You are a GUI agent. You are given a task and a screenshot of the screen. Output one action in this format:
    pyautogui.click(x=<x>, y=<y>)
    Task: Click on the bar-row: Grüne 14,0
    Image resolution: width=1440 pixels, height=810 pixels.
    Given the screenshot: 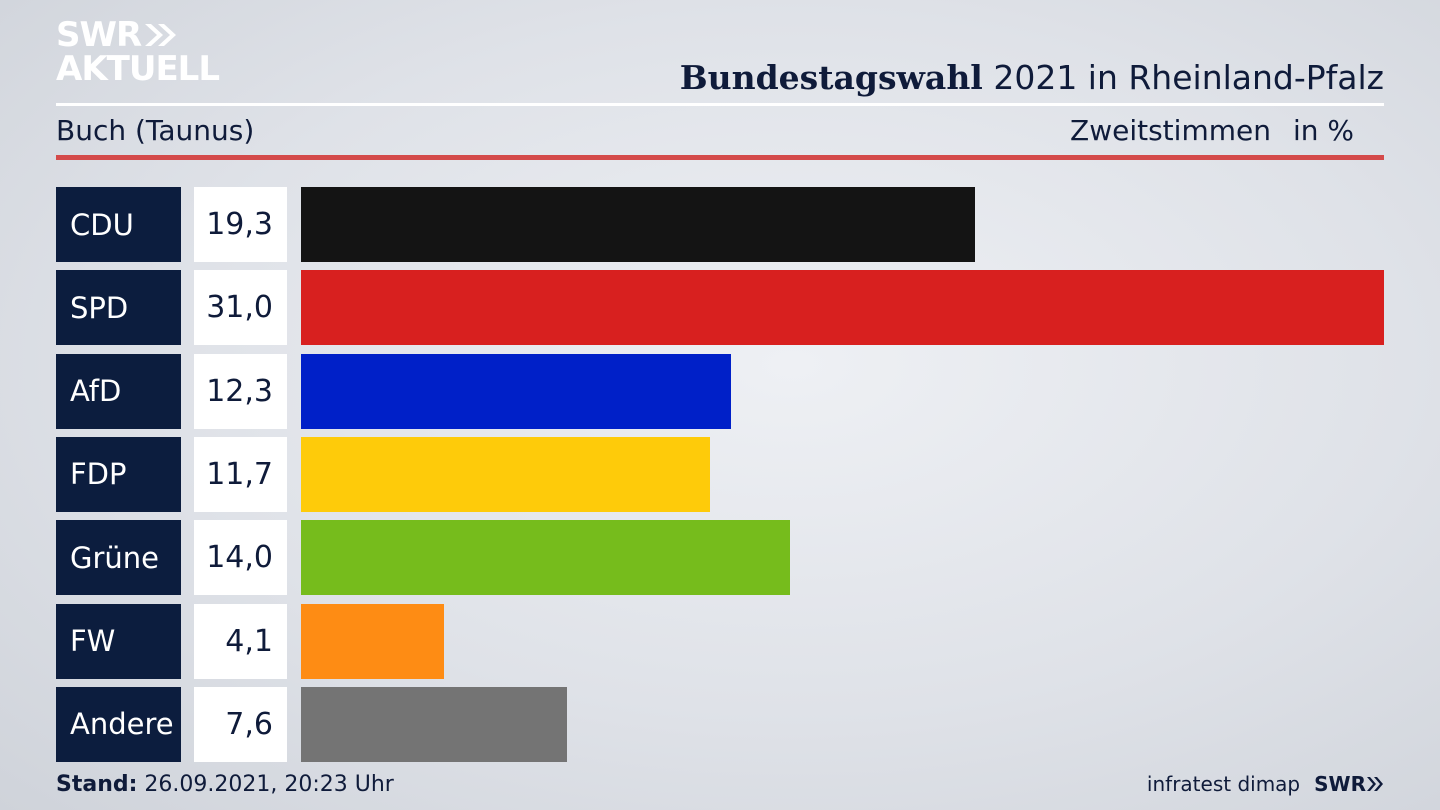 What is the action you would take?
    pyautogui.click(x=720, y=558)
    